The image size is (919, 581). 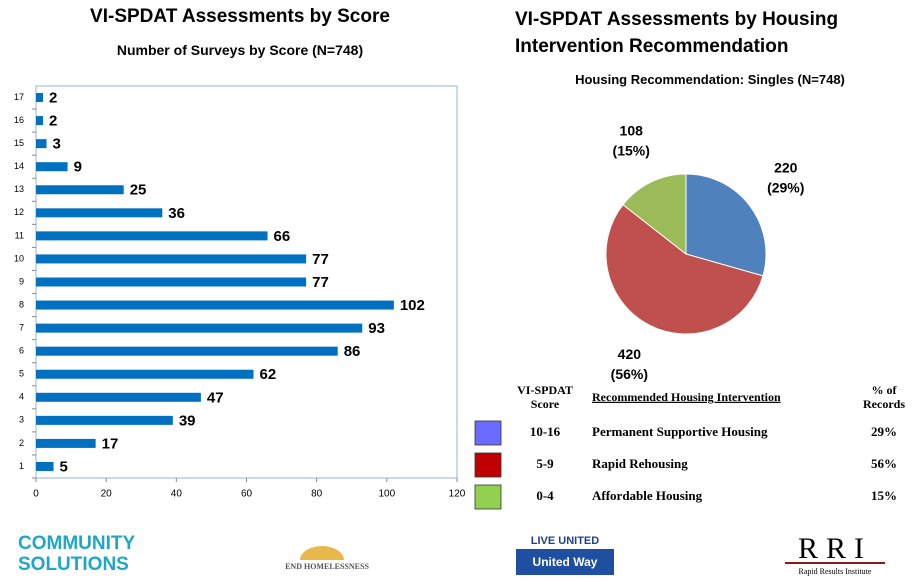 I want to click on y-tick-label: 11, so click(x=19, y=235).